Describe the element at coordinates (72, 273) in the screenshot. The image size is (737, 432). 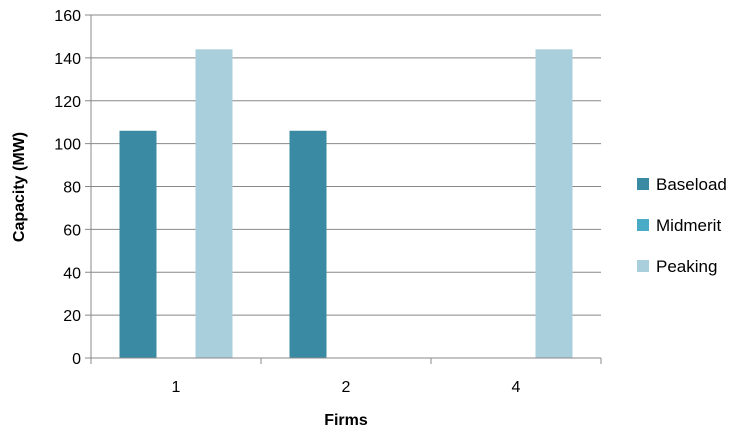
I see `y-tick-label: 40` at that location.